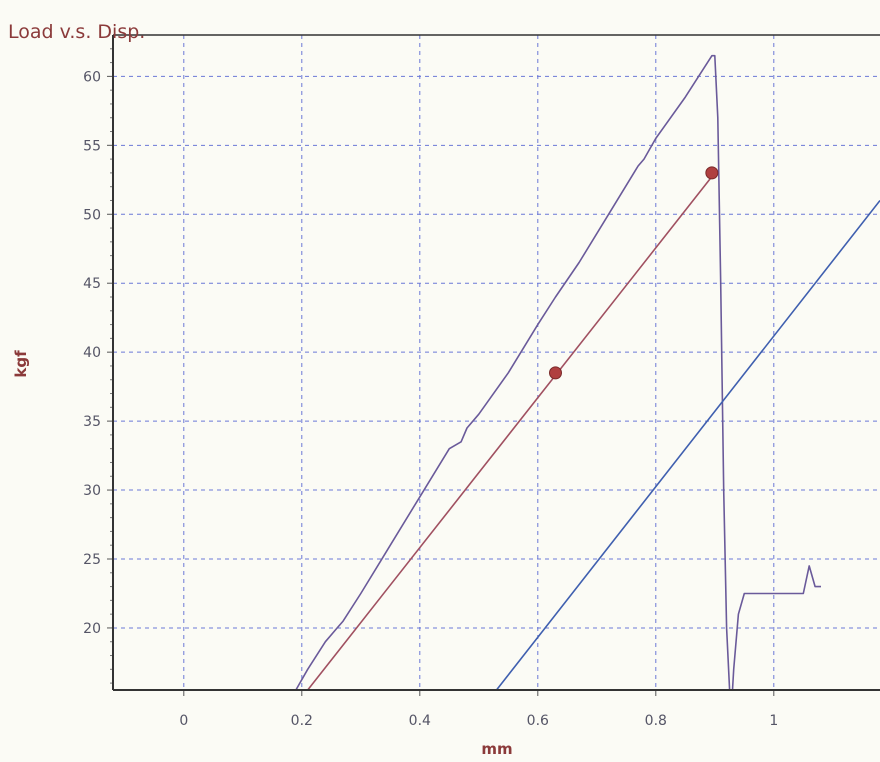  What do you see at coordinates (92, 560) in the screenshot?
I see `y-tick-label: 25` at bounding box center [92, 560].